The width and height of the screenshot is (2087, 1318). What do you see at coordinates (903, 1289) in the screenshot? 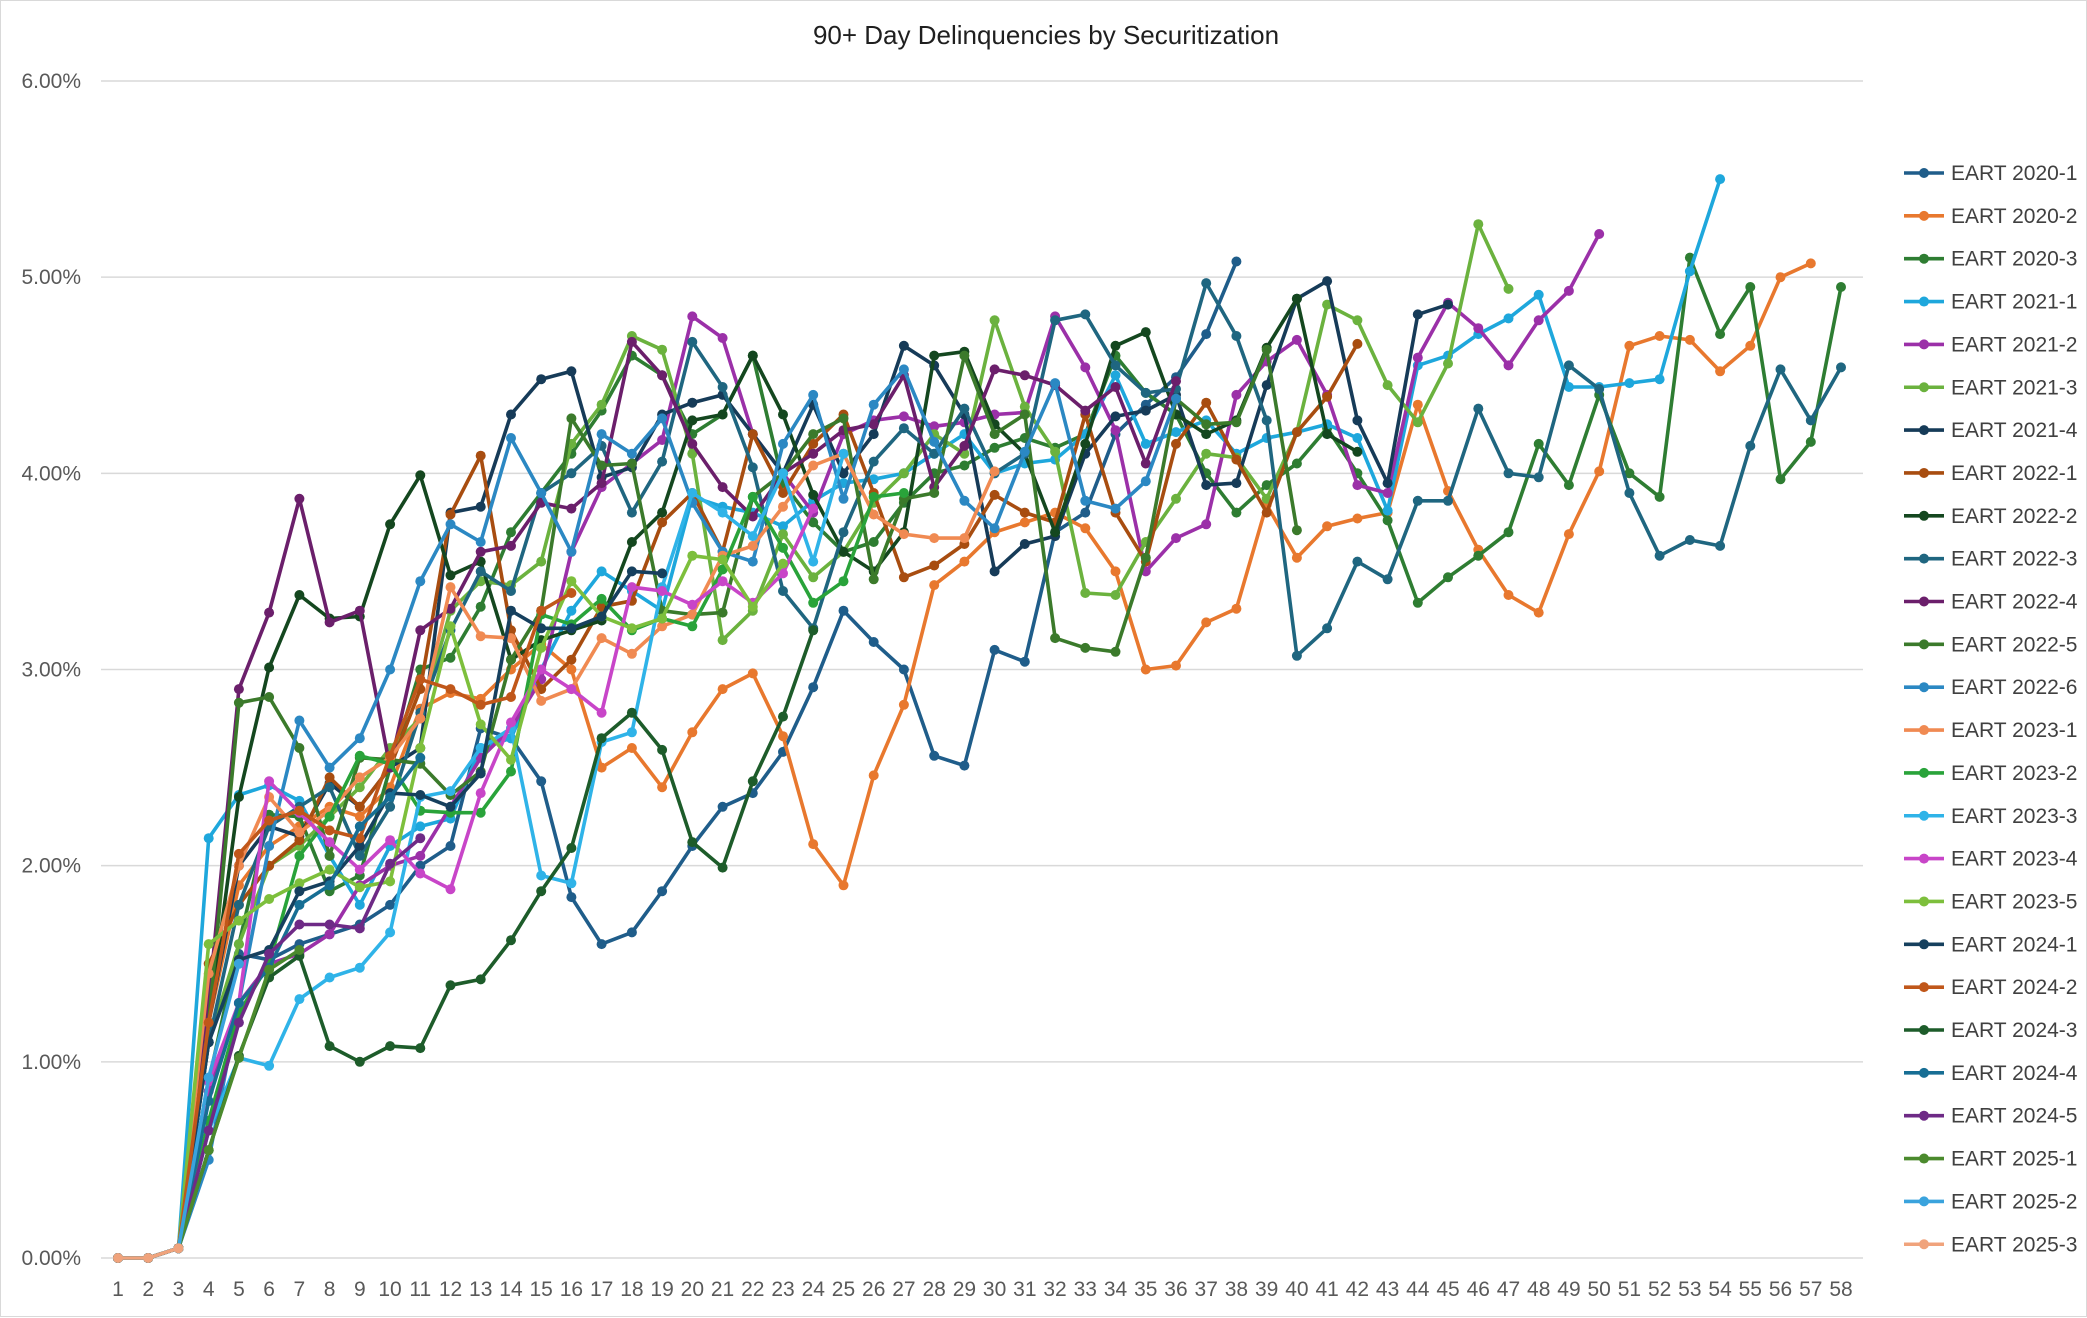
I see `x-tick-label: 27` at bounding box center [903, 1289].